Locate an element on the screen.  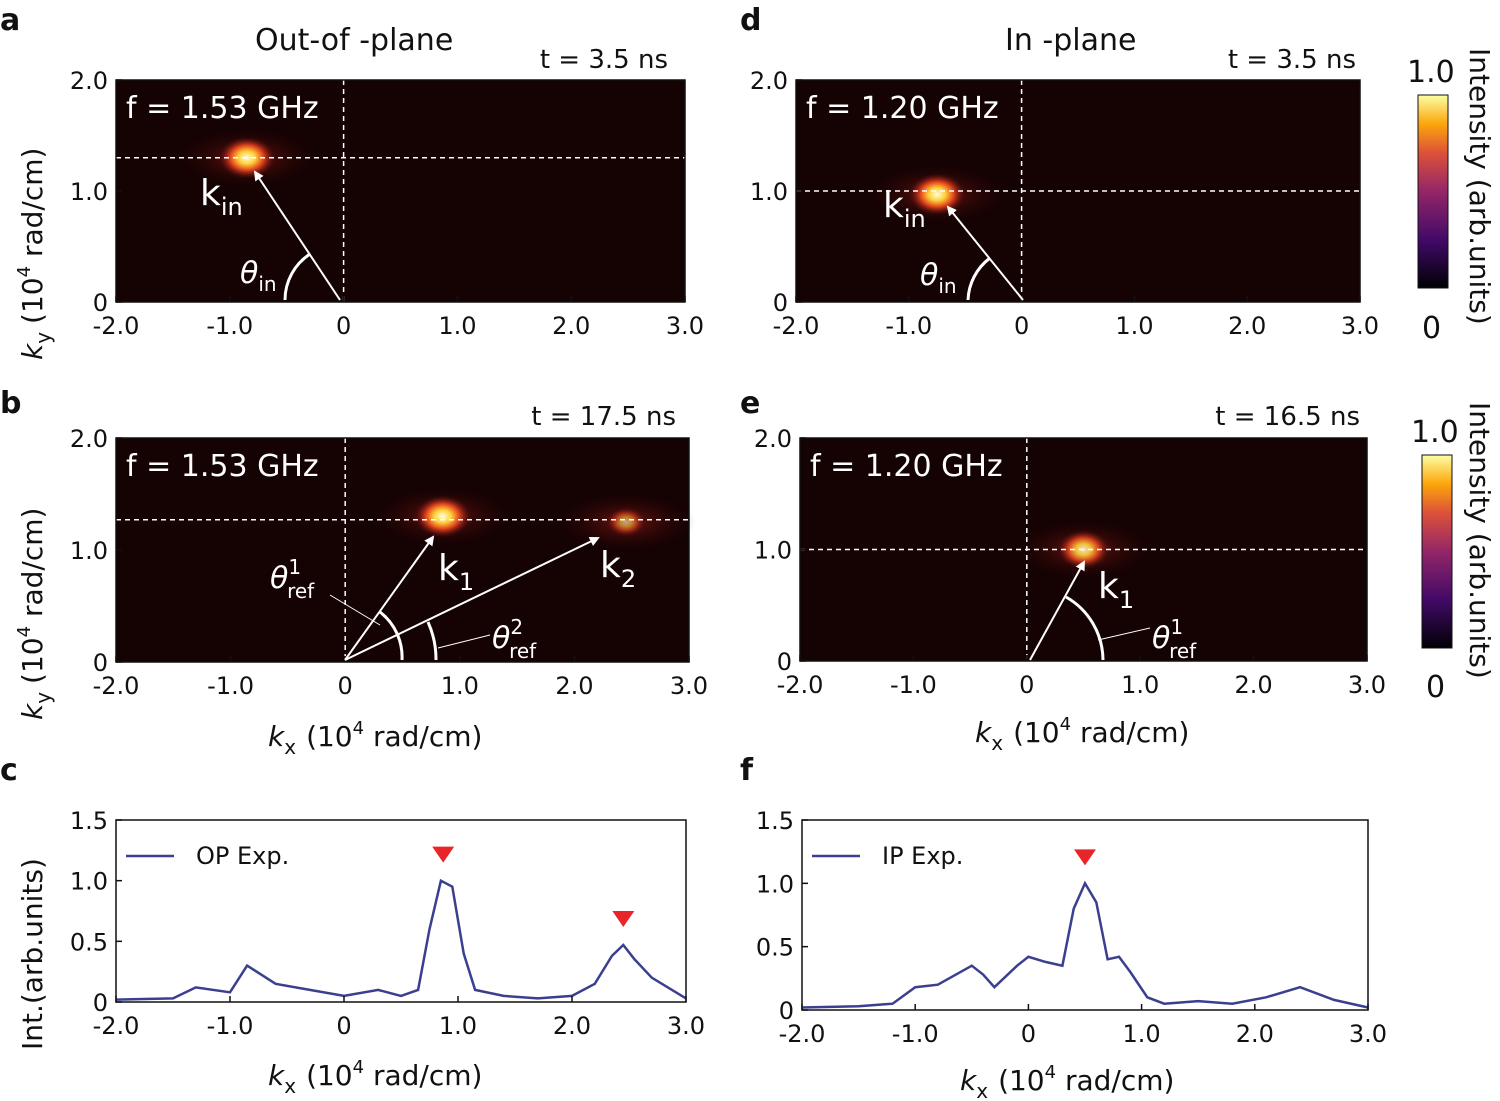
xtick-label-d-5: 3.0 is located at coordinates (1360, 326).